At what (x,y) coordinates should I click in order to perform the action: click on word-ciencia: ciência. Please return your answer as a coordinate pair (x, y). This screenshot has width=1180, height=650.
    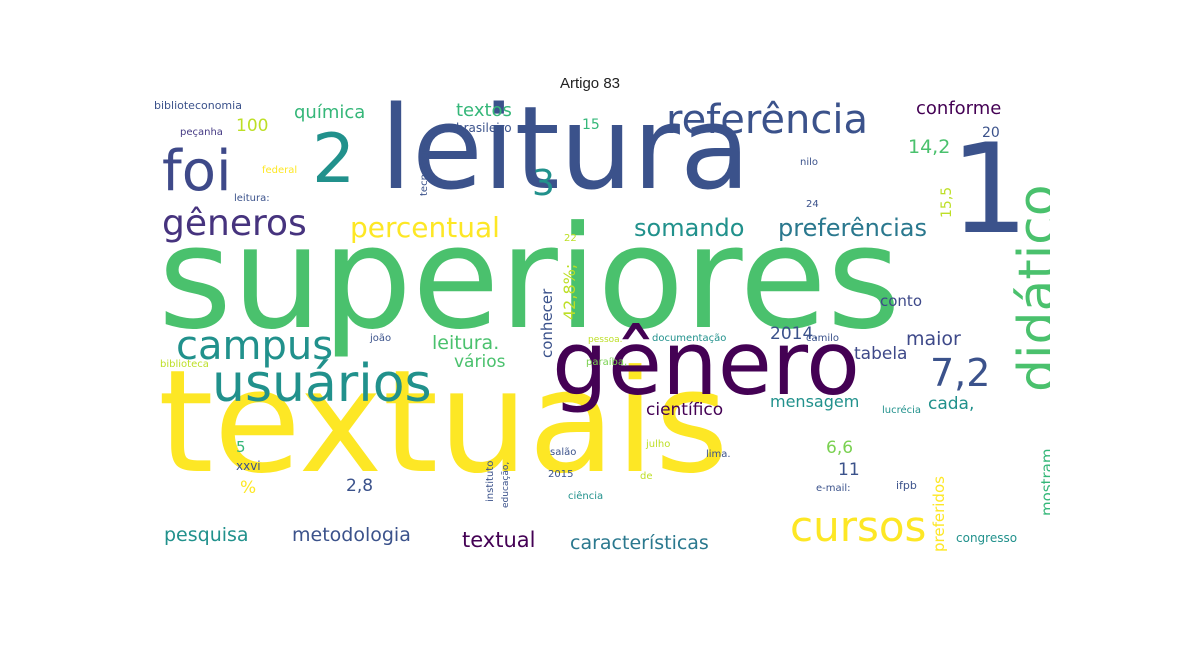
    Looking at the image, I should click on (586, 496).